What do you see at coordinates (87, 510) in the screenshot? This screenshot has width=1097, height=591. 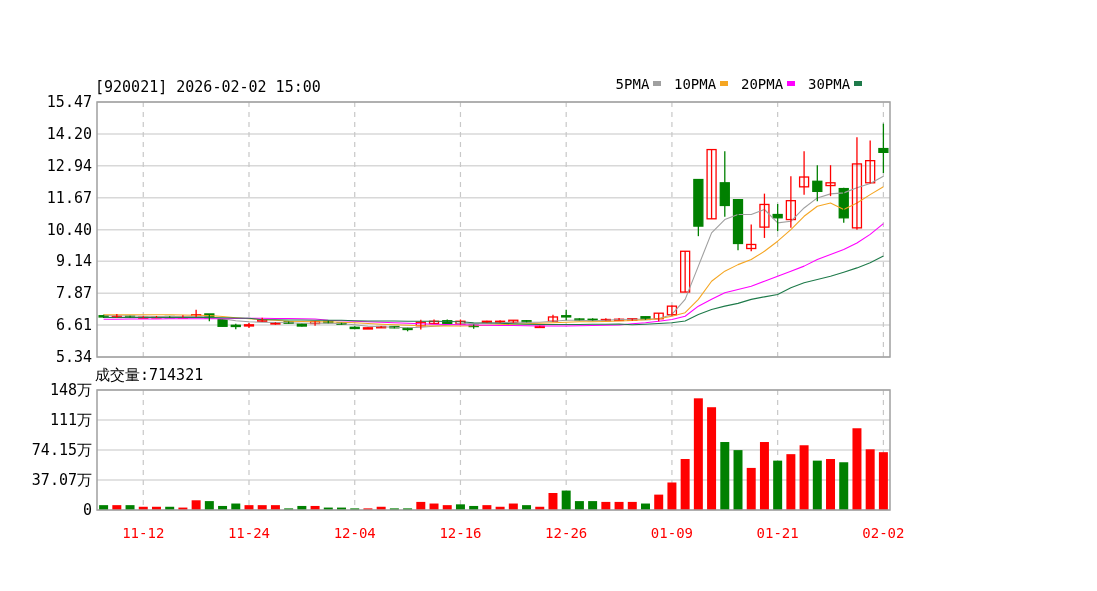 I see `y-tick-label: 0` at bounding box center [87, 510].